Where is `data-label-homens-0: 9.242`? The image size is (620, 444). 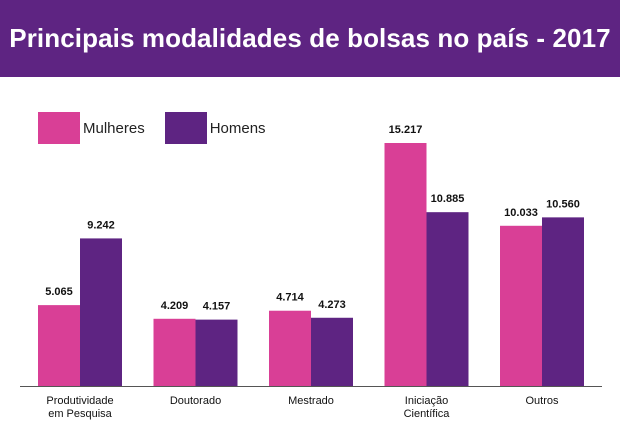 data-label-homens-0: 9.242 is located at coordinates (101, 225).